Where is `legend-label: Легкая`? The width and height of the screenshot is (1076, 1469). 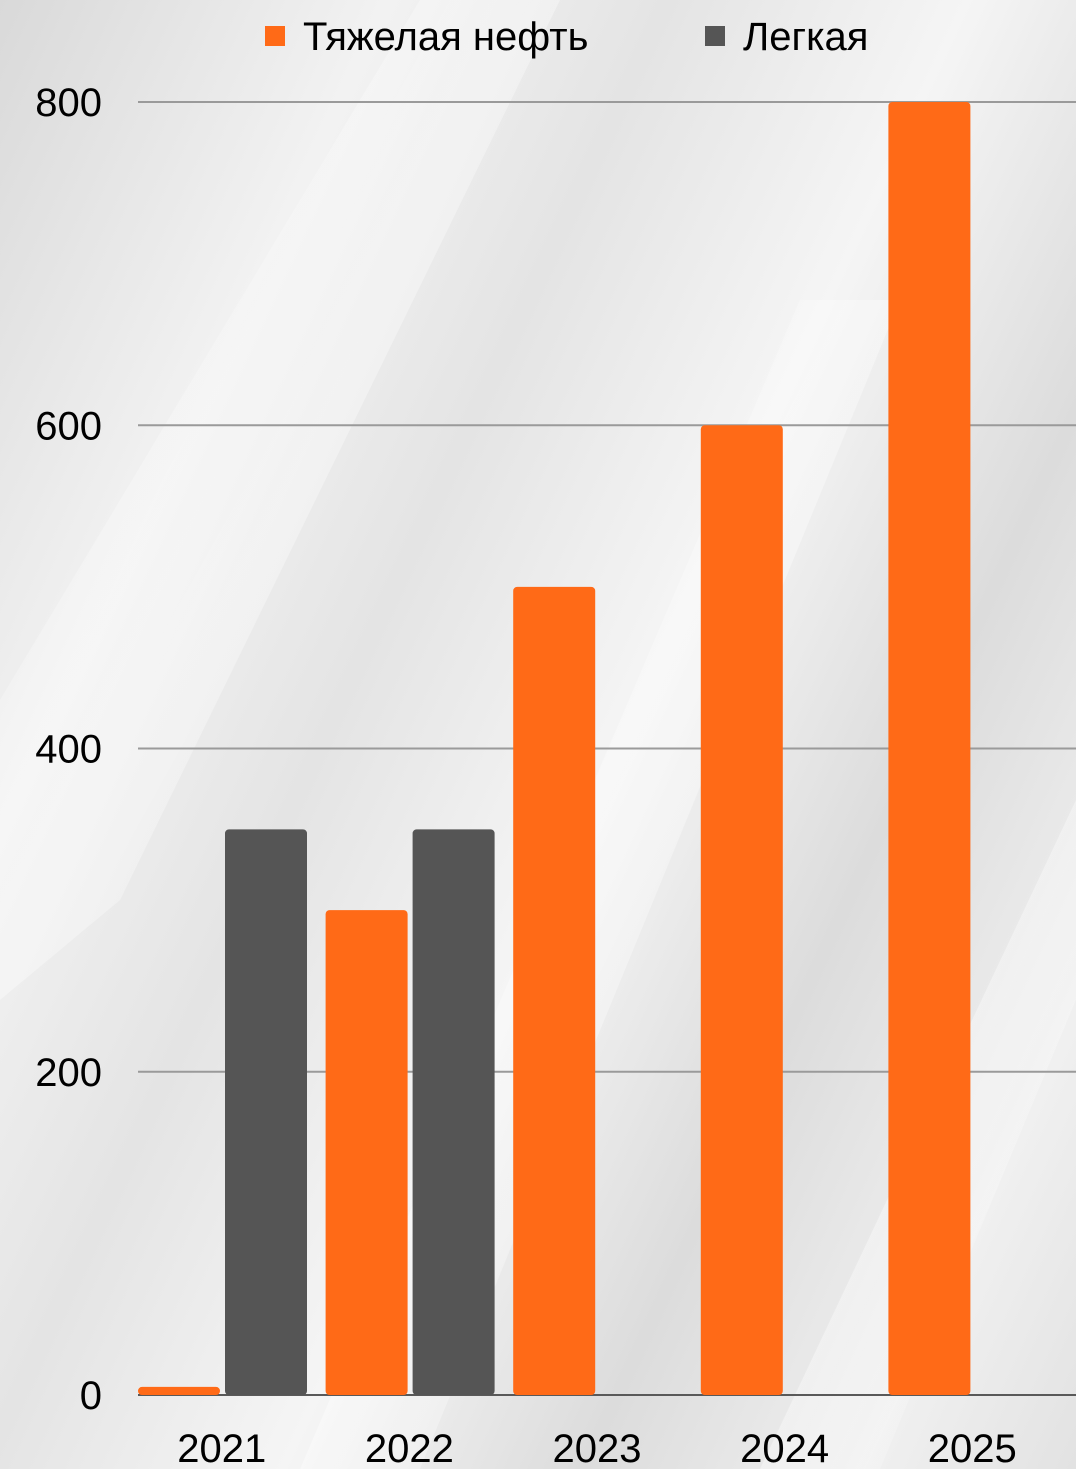
legend-label: Легкая is located at coordinates (805, 37).